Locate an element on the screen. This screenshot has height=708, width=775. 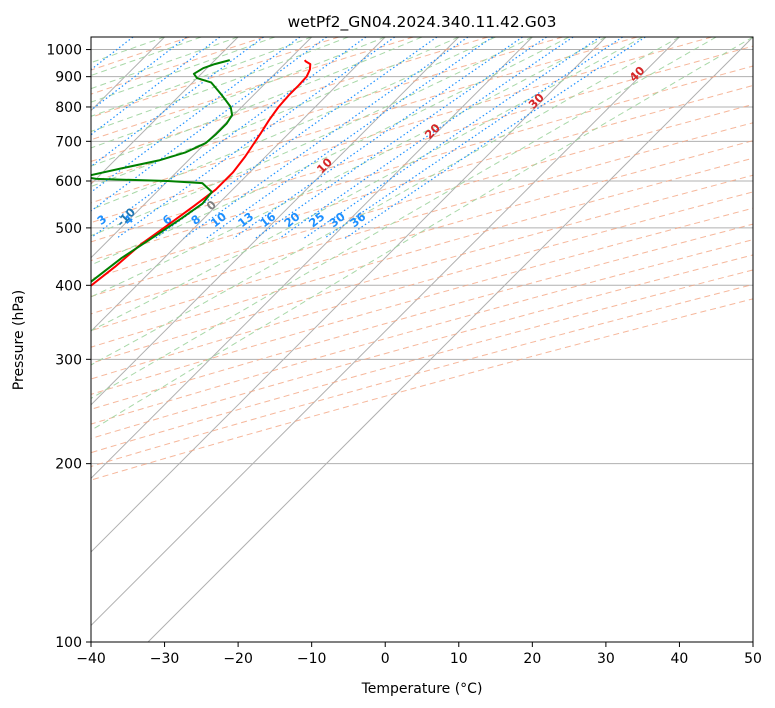
y-axis-label: Pressure (hPa) is located at coordinates (19, 340).